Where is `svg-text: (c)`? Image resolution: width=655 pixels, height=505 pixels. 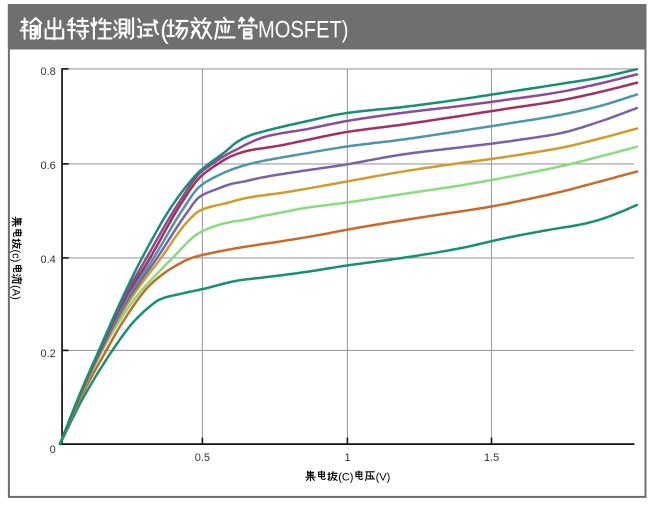
svg-text: (c) is located at coordinates (15, 256).